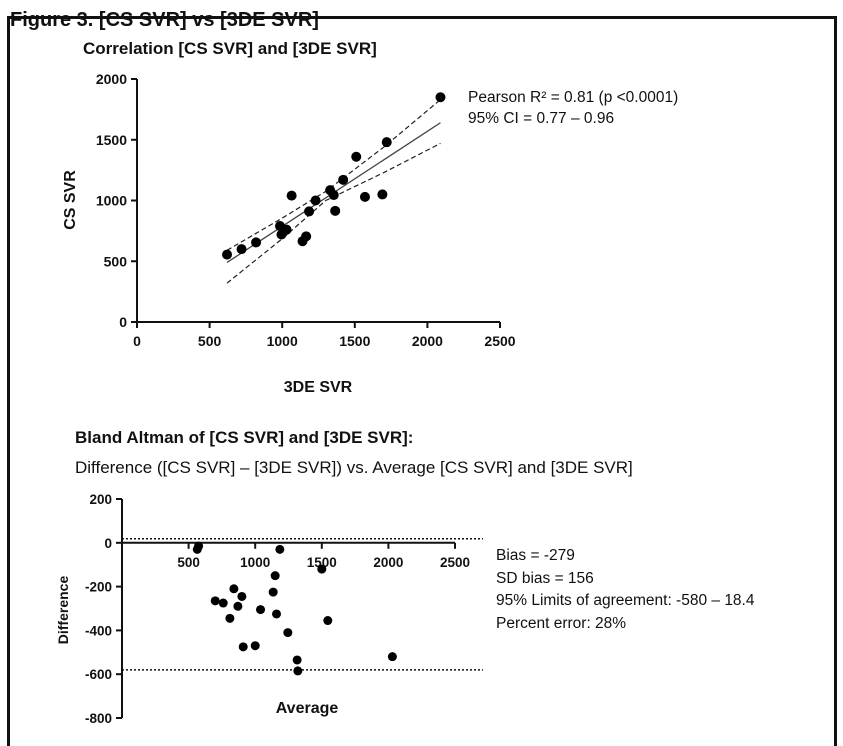 The image size is (843, 746). What do you see at coordinates (70, 200) in the screenshot?
I see `y-axis-label: CS SVR` at bounding box center [70, 200].